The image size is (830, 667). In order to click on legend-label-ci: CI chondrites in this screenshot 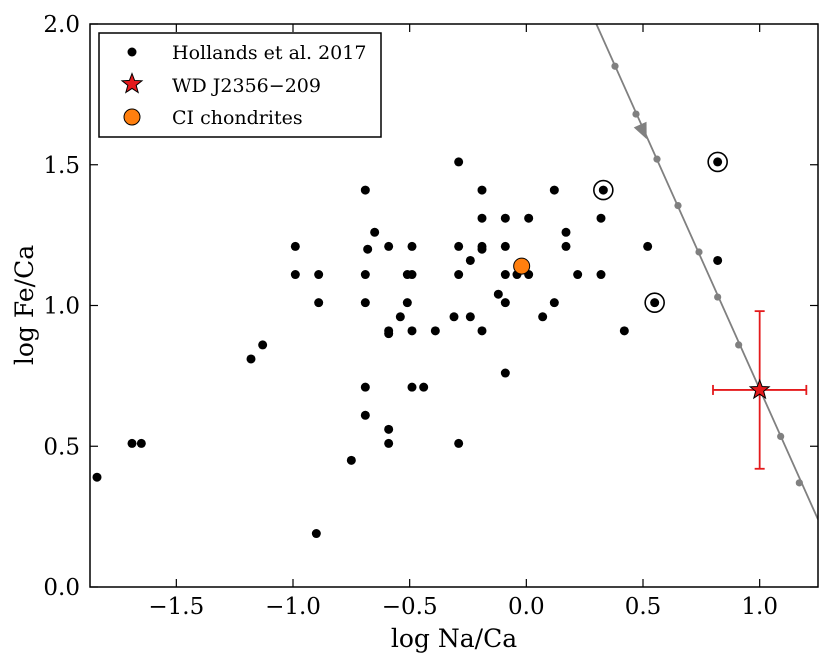, I will do `click(237, 118)`.